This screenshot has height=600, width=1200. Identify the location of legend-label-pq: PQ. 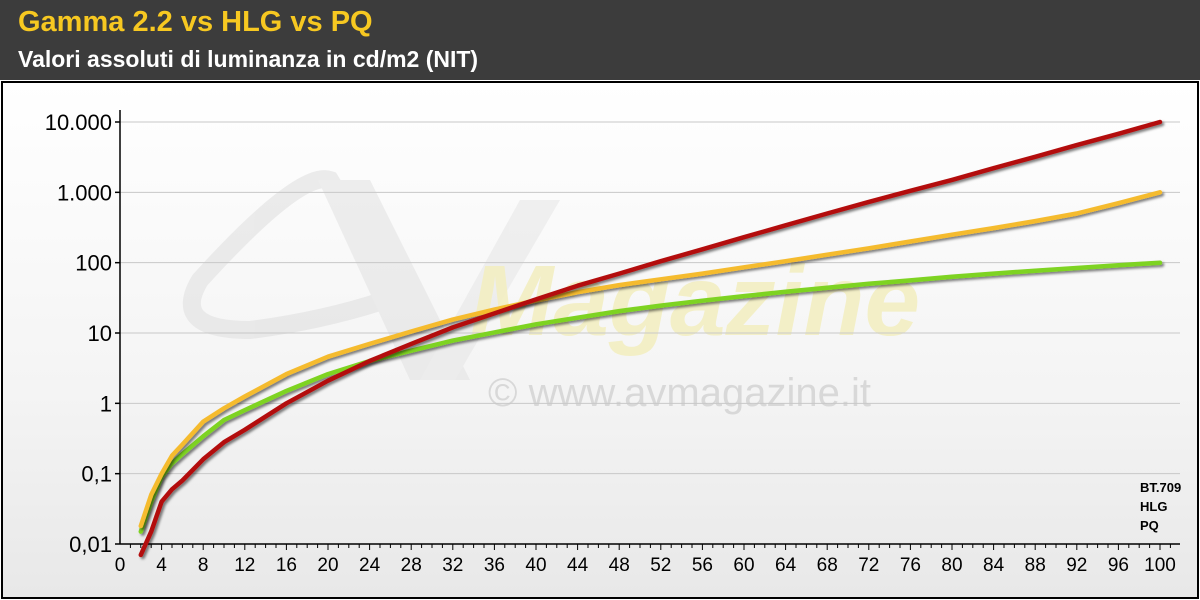
(1149, 525).